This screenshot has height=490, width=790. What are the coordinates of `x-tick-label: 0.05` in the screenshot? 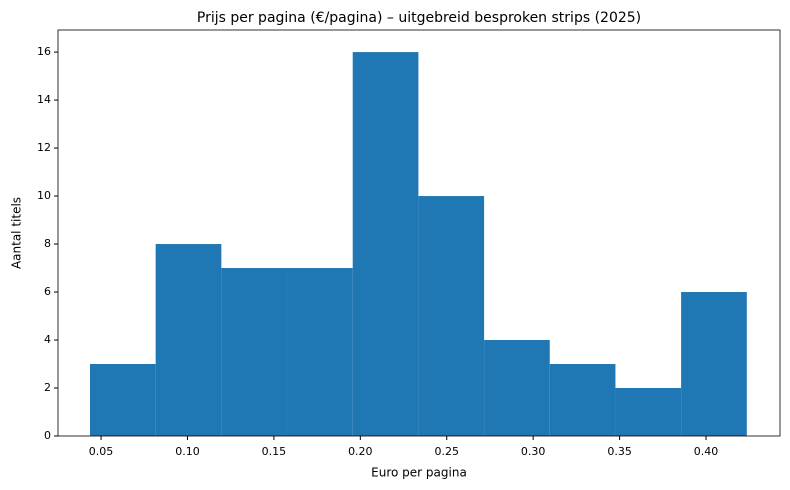 It's located at (101, 451).